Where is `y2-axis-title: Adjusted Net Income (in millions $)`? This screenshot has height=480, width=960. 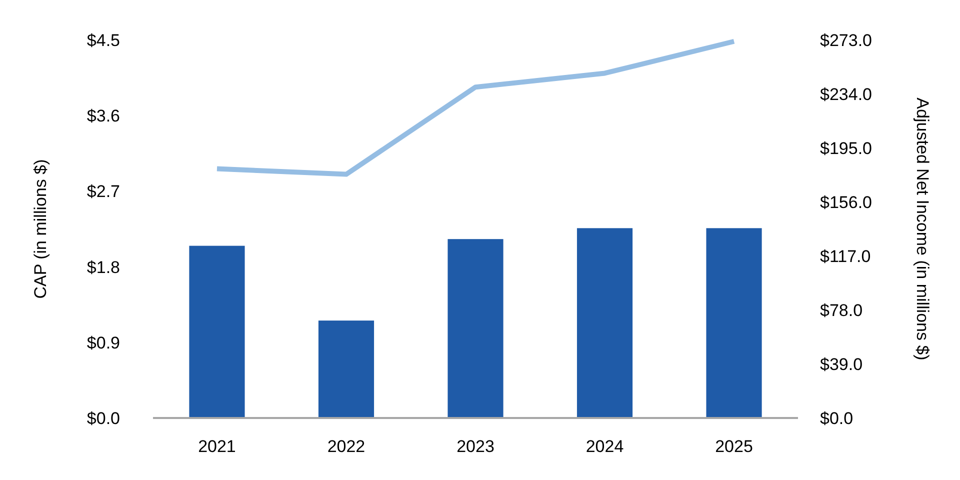
y2-axis-title: Adjusted Net Income (in millions $) is located at coordinates (922, 229).